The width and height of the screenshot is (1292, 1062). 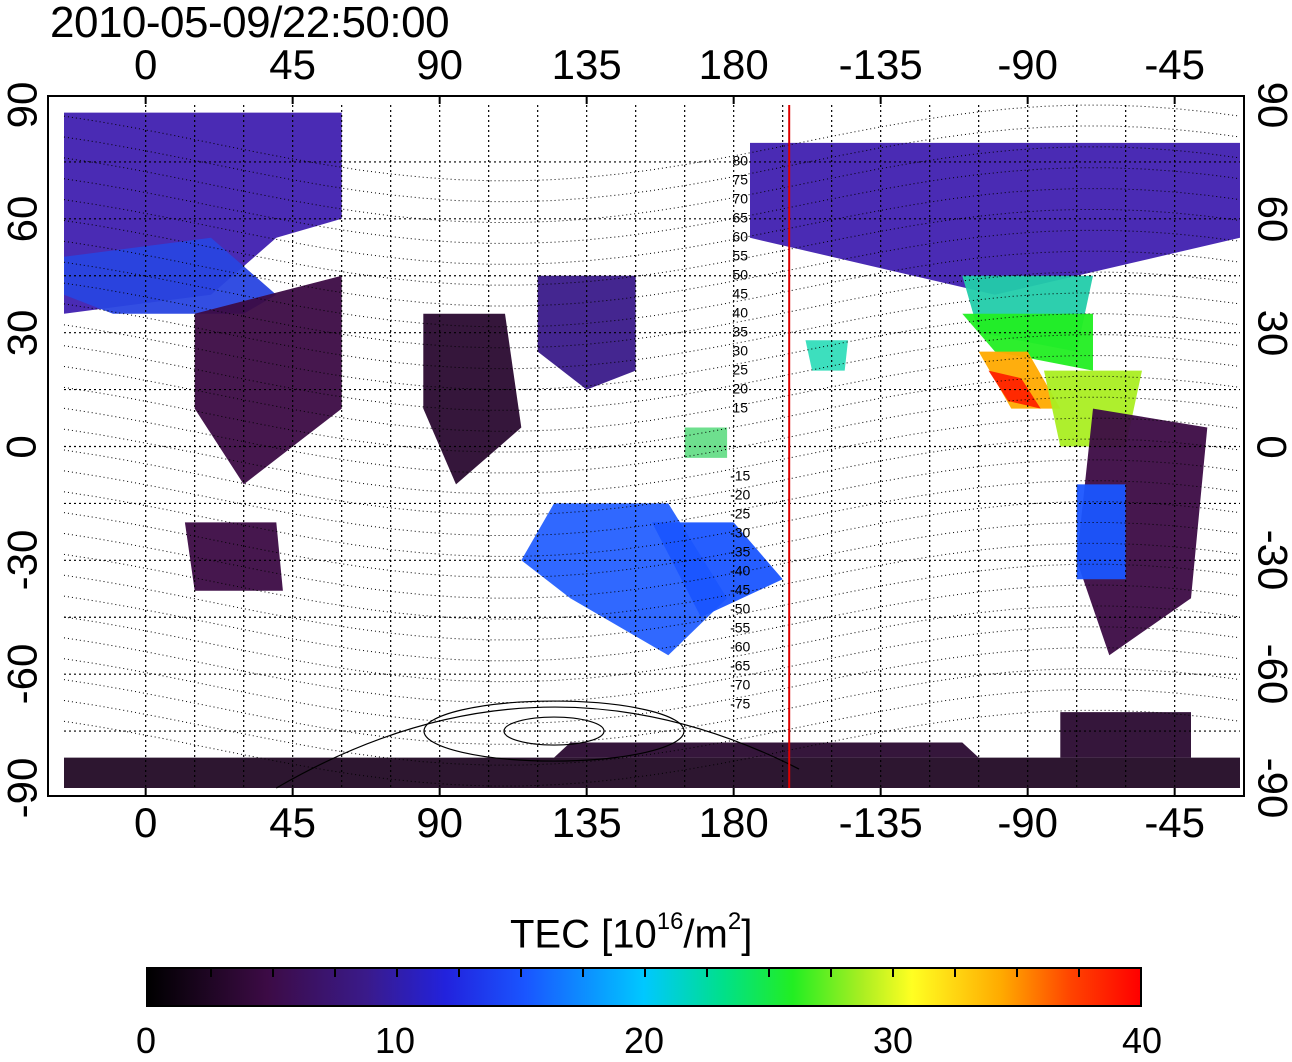 What do you see at coordinates (740, 407) in the screenshot?
I see `contour-label: 15` at bounding box center [740, 407].